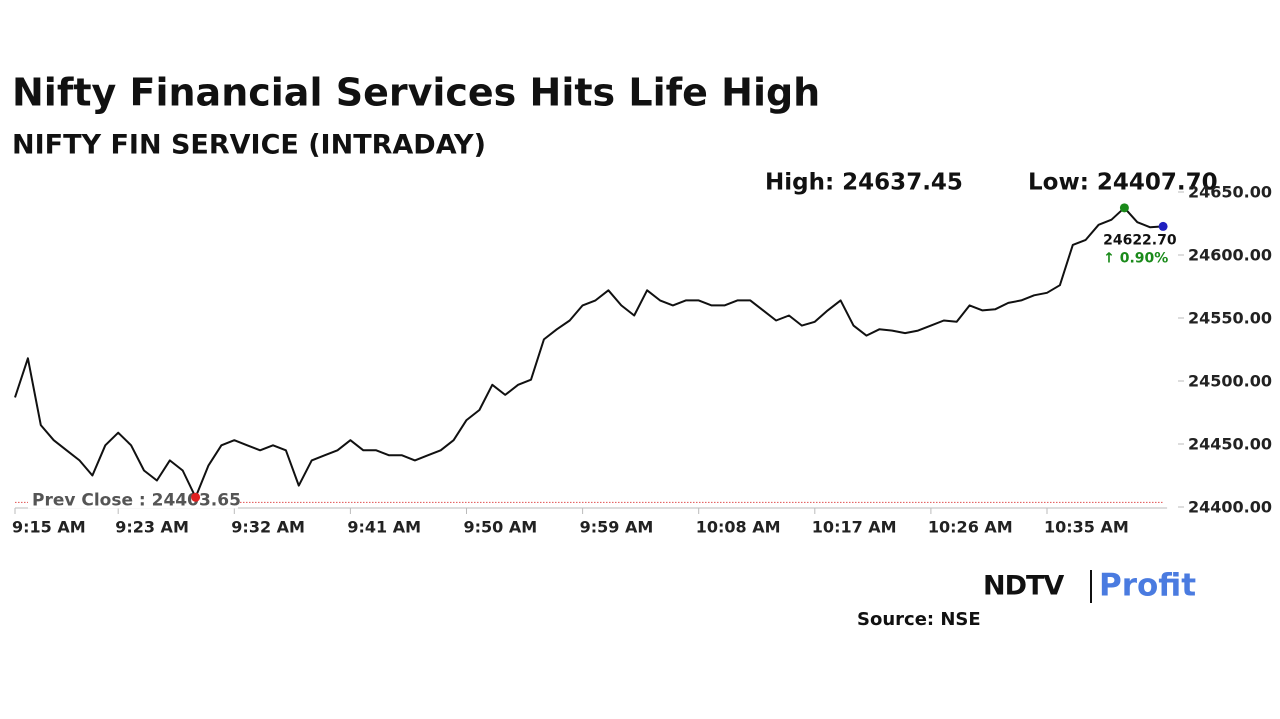 This screenshot has height=719, width=1280. What do you see at coordinates (1147, 586) in the screenshot?
I see `logo-profit: Profit` at bounding box center [1147, 586].